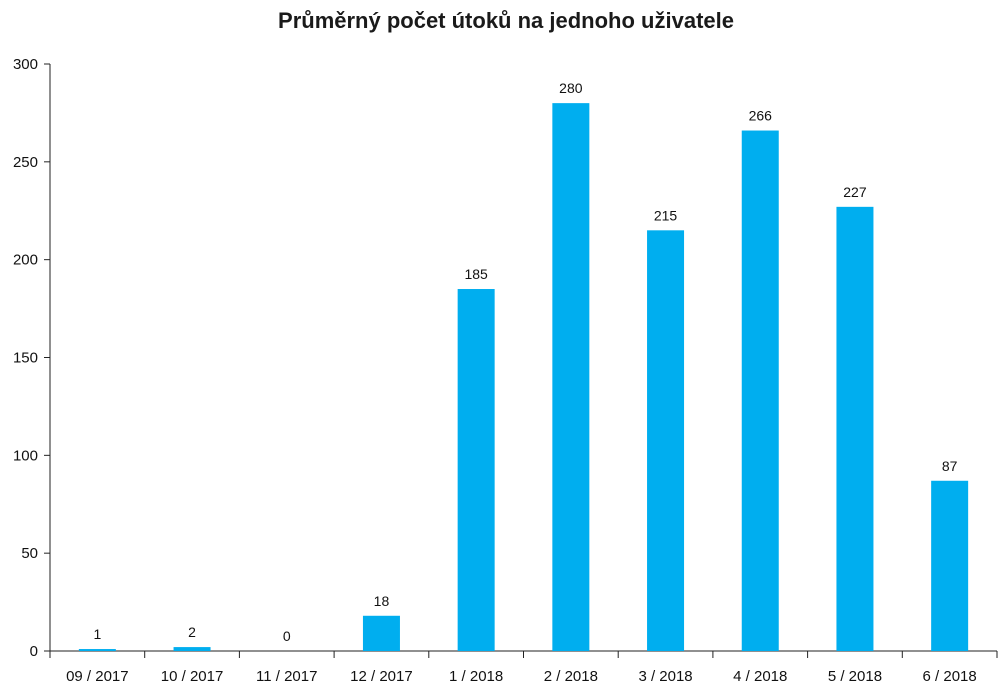  Describe the element at coordinates (25, 260) in the screenshot. I see `y-tick-label: 200` at that location.